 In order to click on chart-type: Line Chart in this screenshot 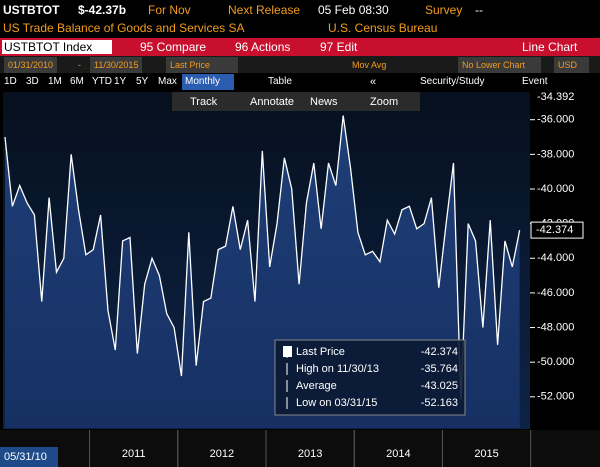, I will do `click(550, 47)`.